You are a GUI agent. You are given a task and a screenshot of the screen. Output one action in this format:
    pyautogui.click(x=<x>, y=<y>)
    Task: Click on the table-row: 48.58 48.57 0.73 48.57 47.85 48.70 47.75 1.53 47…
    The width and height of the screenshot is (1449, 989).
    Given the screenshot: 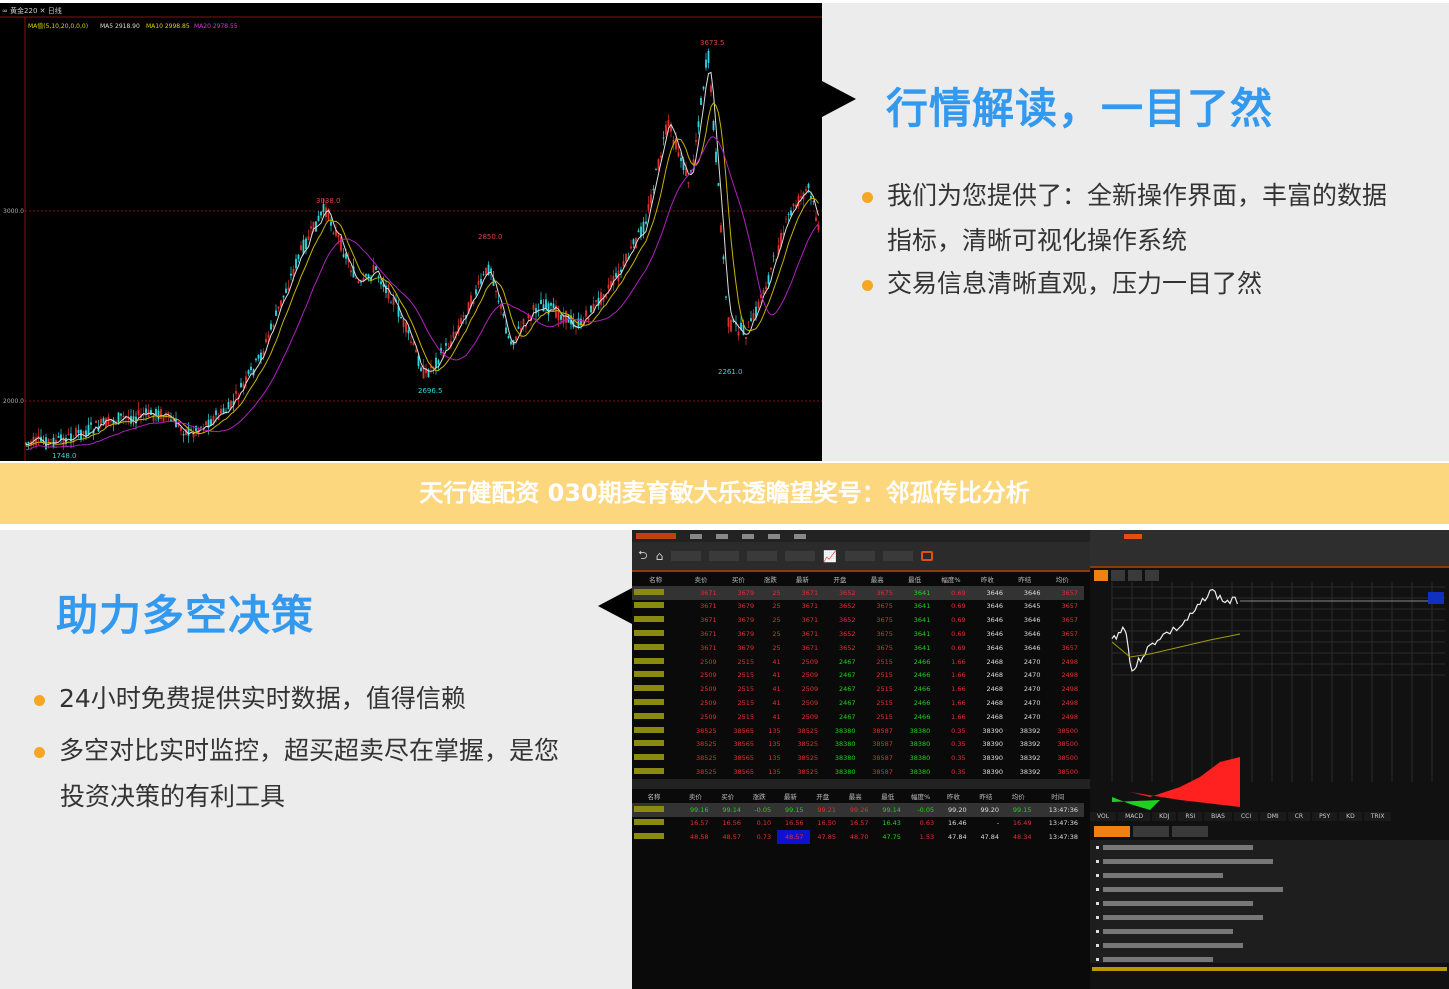 What is the action you would take?
    pyautogui.click(x=858, y=837)
    